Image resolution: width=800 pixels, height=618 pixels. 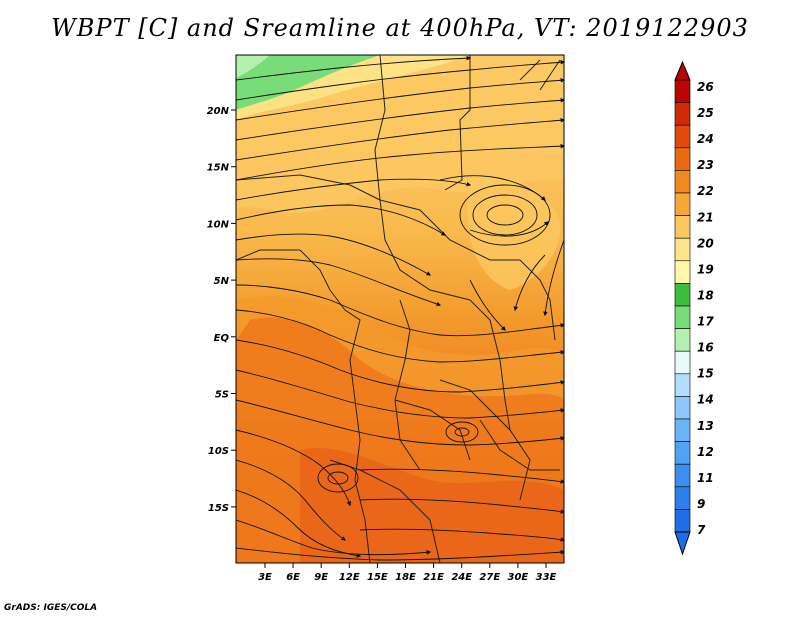 What do you see at coordinates (514, 233) in the screenshot?
I see `wbpt-region-cool-east` at bounding box center [514, 233].